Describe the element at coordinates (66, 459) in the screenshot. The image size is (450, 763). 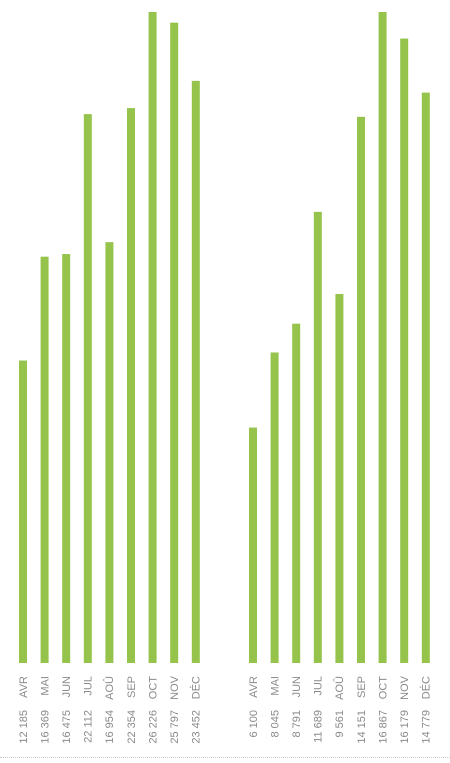
I see `bar-1-jun` at that location.